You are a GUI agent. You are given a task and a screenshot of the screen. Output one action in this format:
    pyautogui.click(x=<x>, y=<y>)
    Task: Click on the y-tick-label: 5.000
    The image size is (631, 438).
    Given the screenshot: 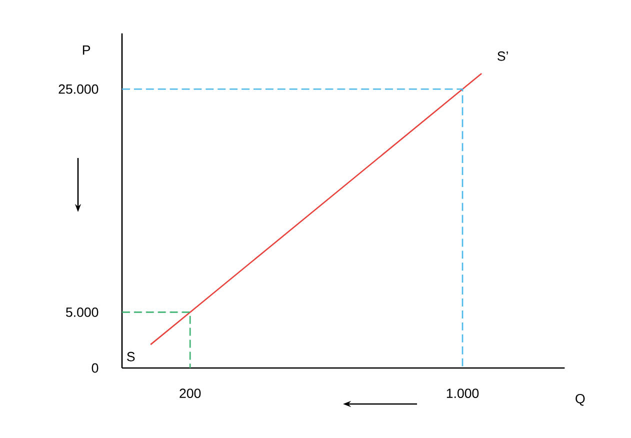 What is the action you would take?
    pyautogui.click(x=82, y=312)
    